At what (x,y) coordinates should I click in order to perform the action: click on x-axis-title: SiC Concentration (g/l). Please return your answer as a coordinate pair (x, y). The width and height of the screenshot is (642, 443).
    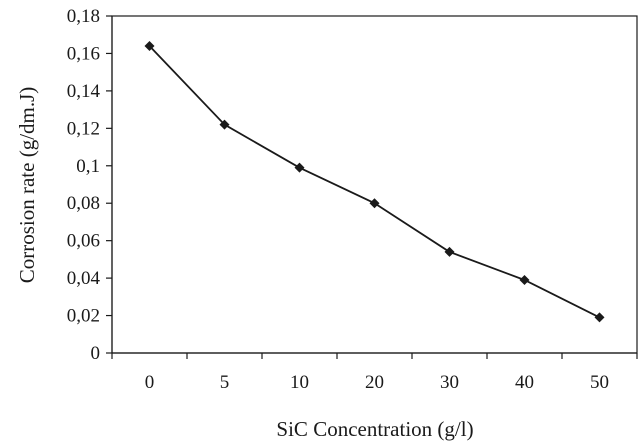
    Looking at the image, I should click on (374, 429).